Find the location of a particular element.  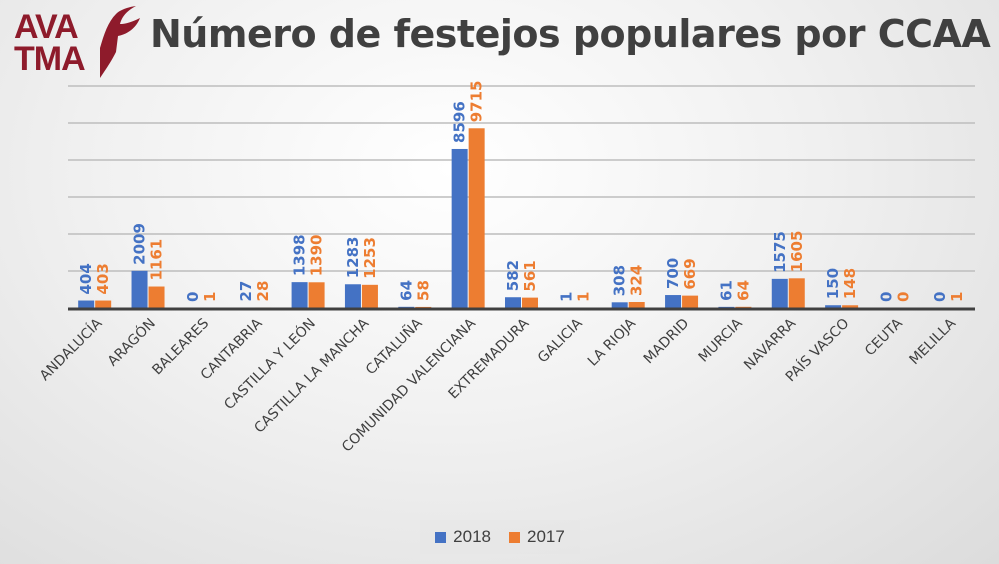

data-label-2018: 61 is located at coordinates (726, 290).